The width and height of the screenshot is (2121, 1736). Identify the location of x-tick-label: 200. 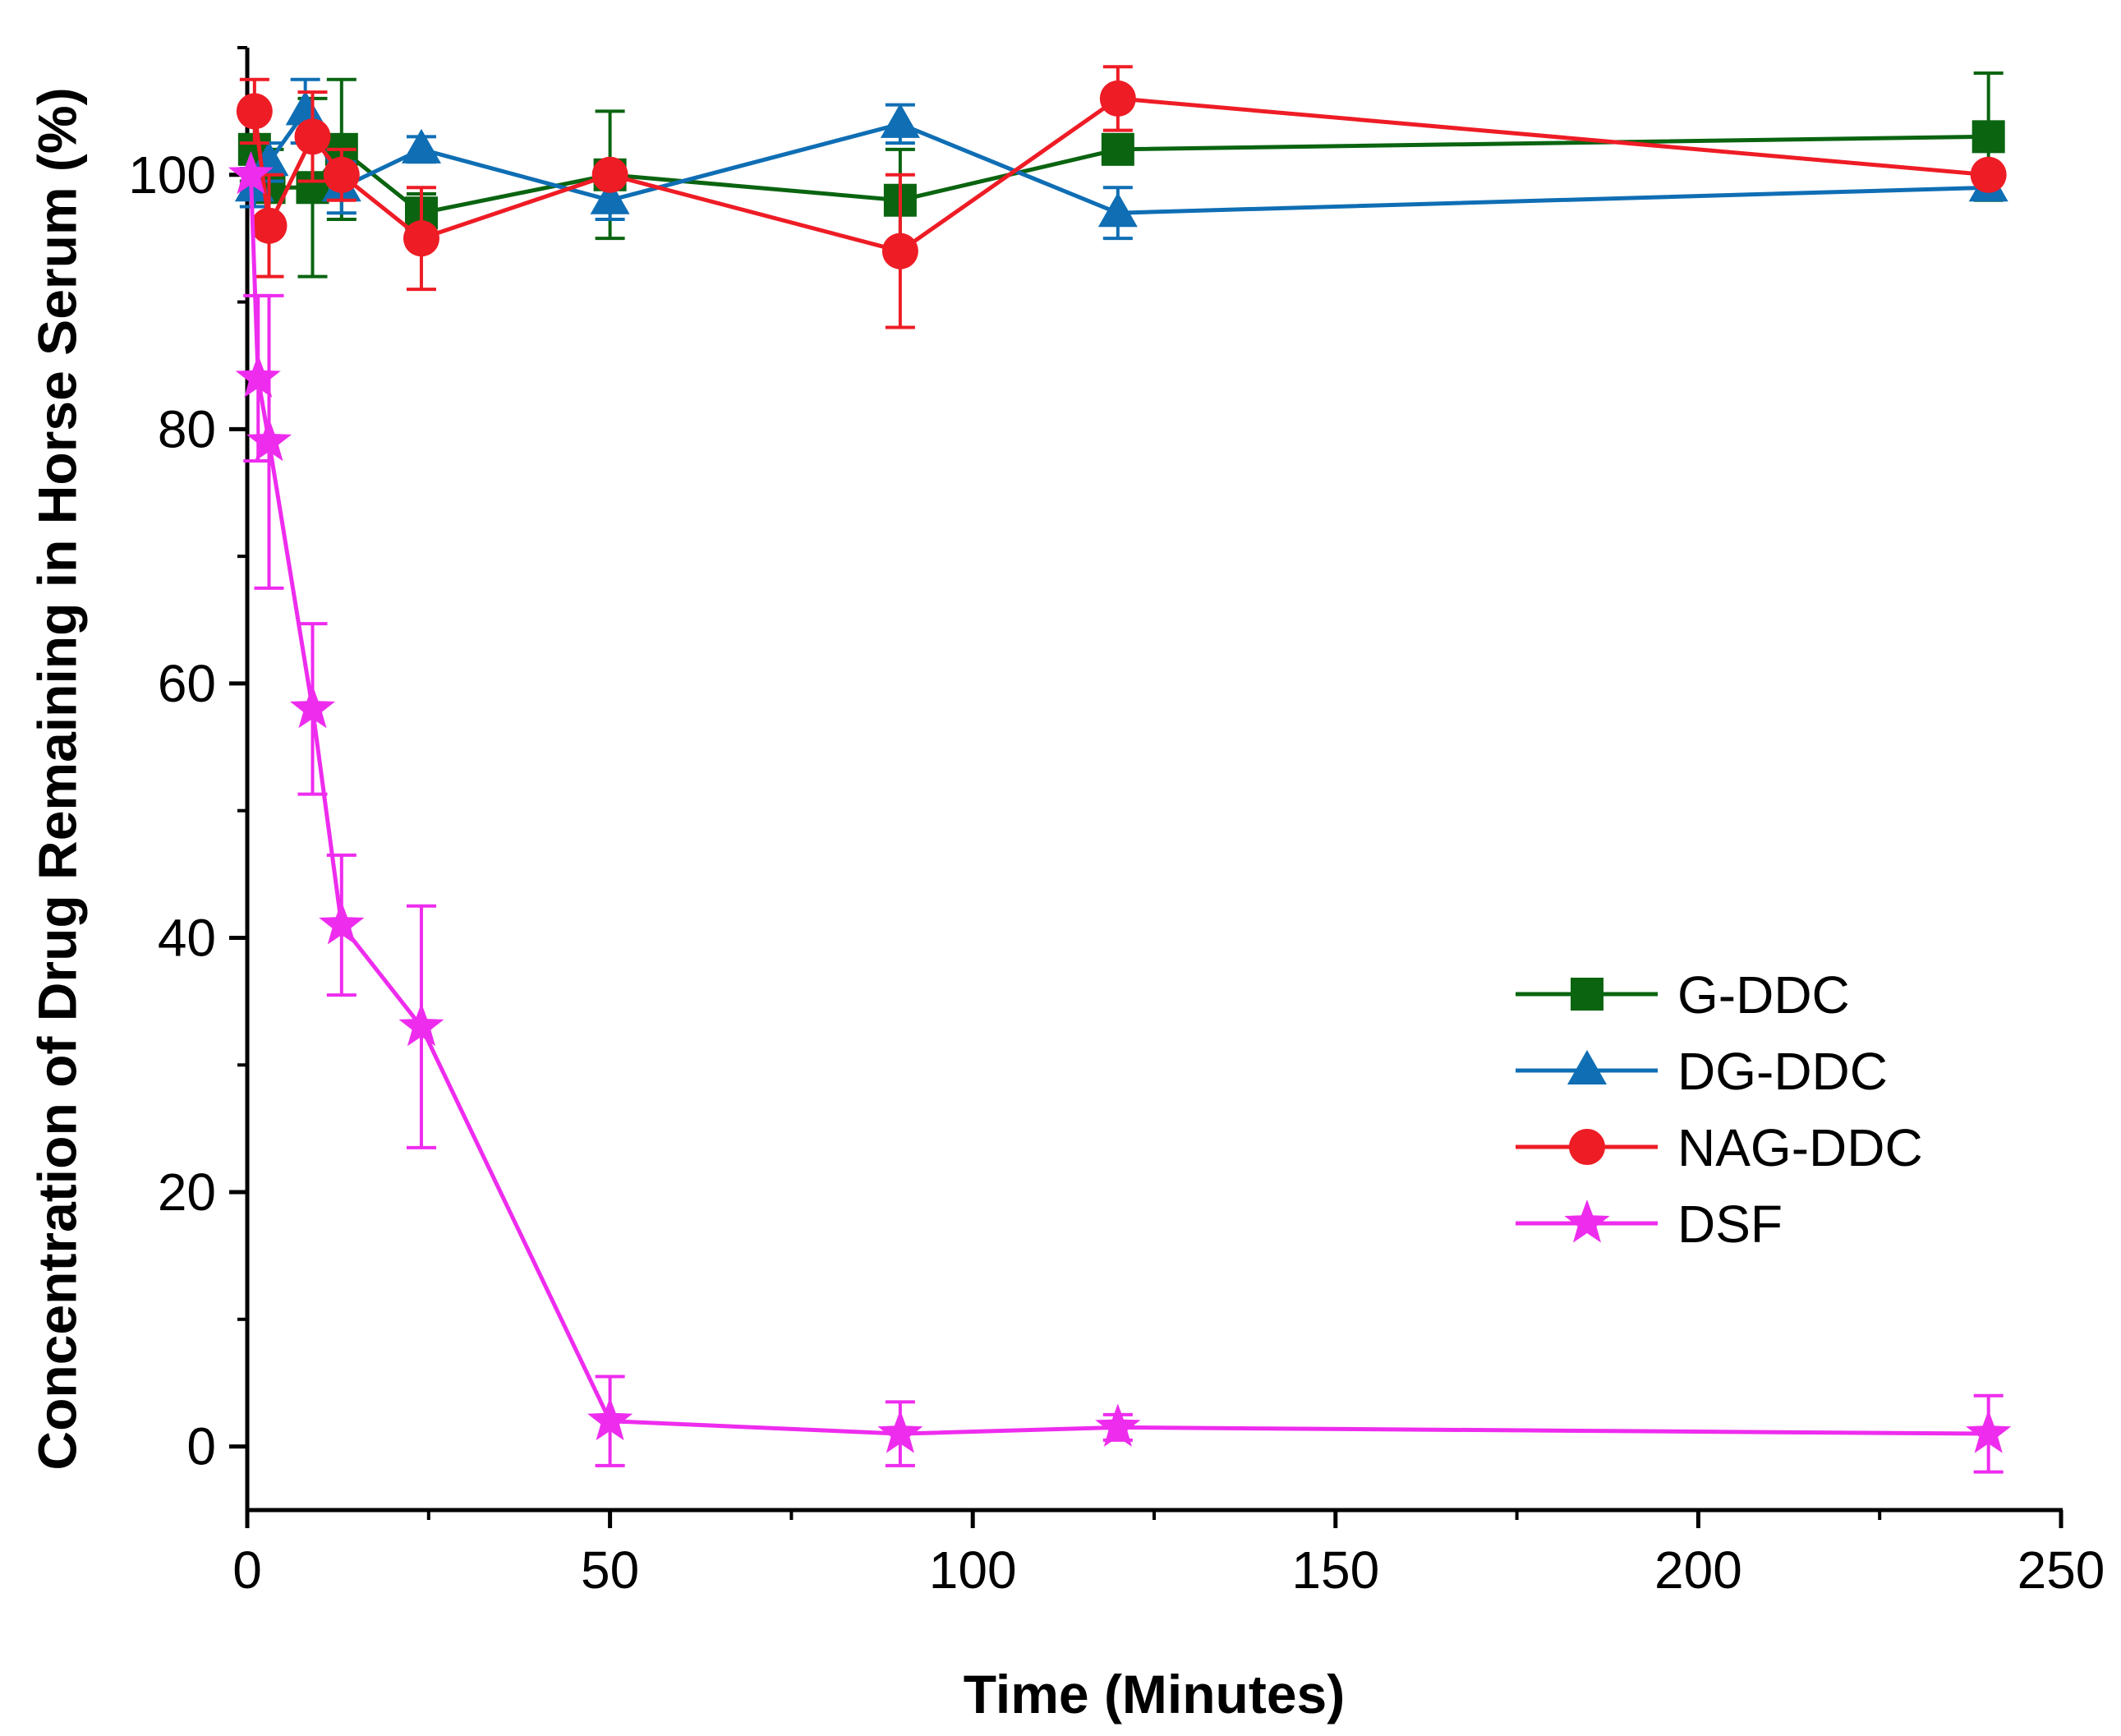
(1698, 1570).